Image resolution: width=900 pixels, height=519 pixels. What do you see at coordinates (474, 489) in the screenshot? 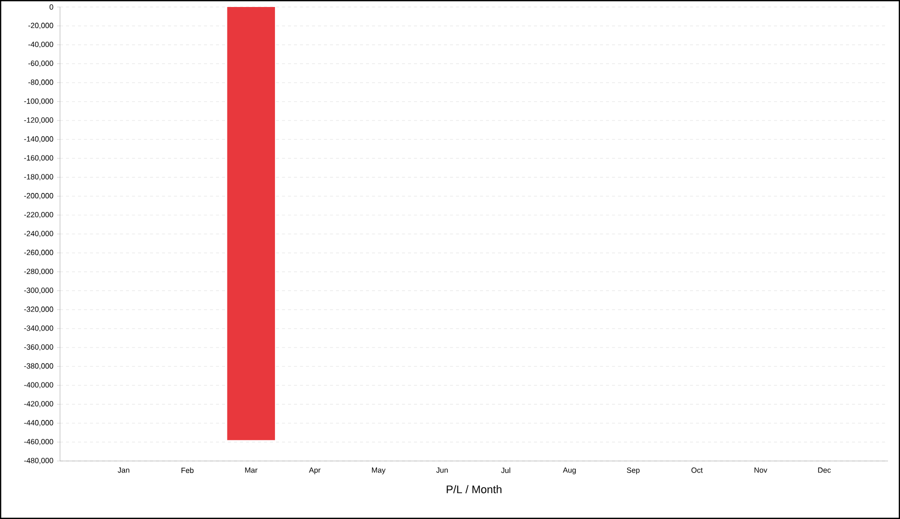
I see `x-axis-title: P/L / Month` at bounding box center [474, 489].